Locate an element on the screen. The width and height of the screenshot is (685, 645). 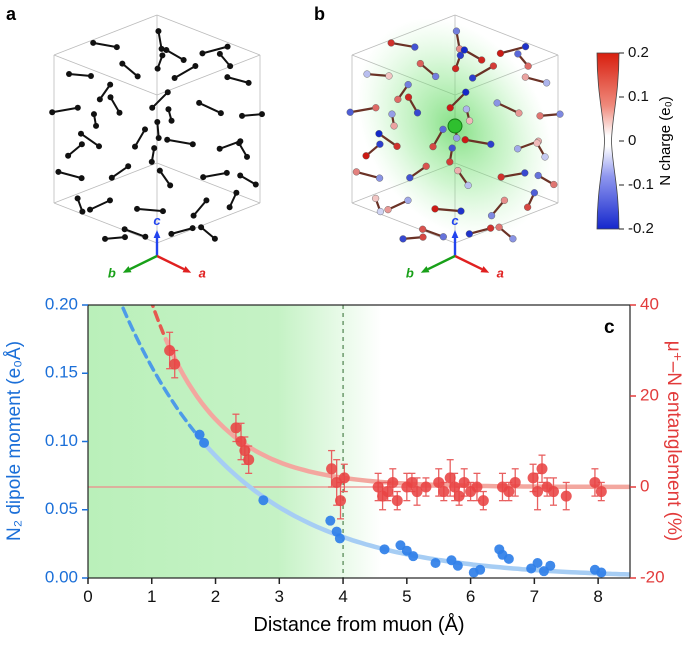
svg-text: 5 is located at coordinates (406, 596).